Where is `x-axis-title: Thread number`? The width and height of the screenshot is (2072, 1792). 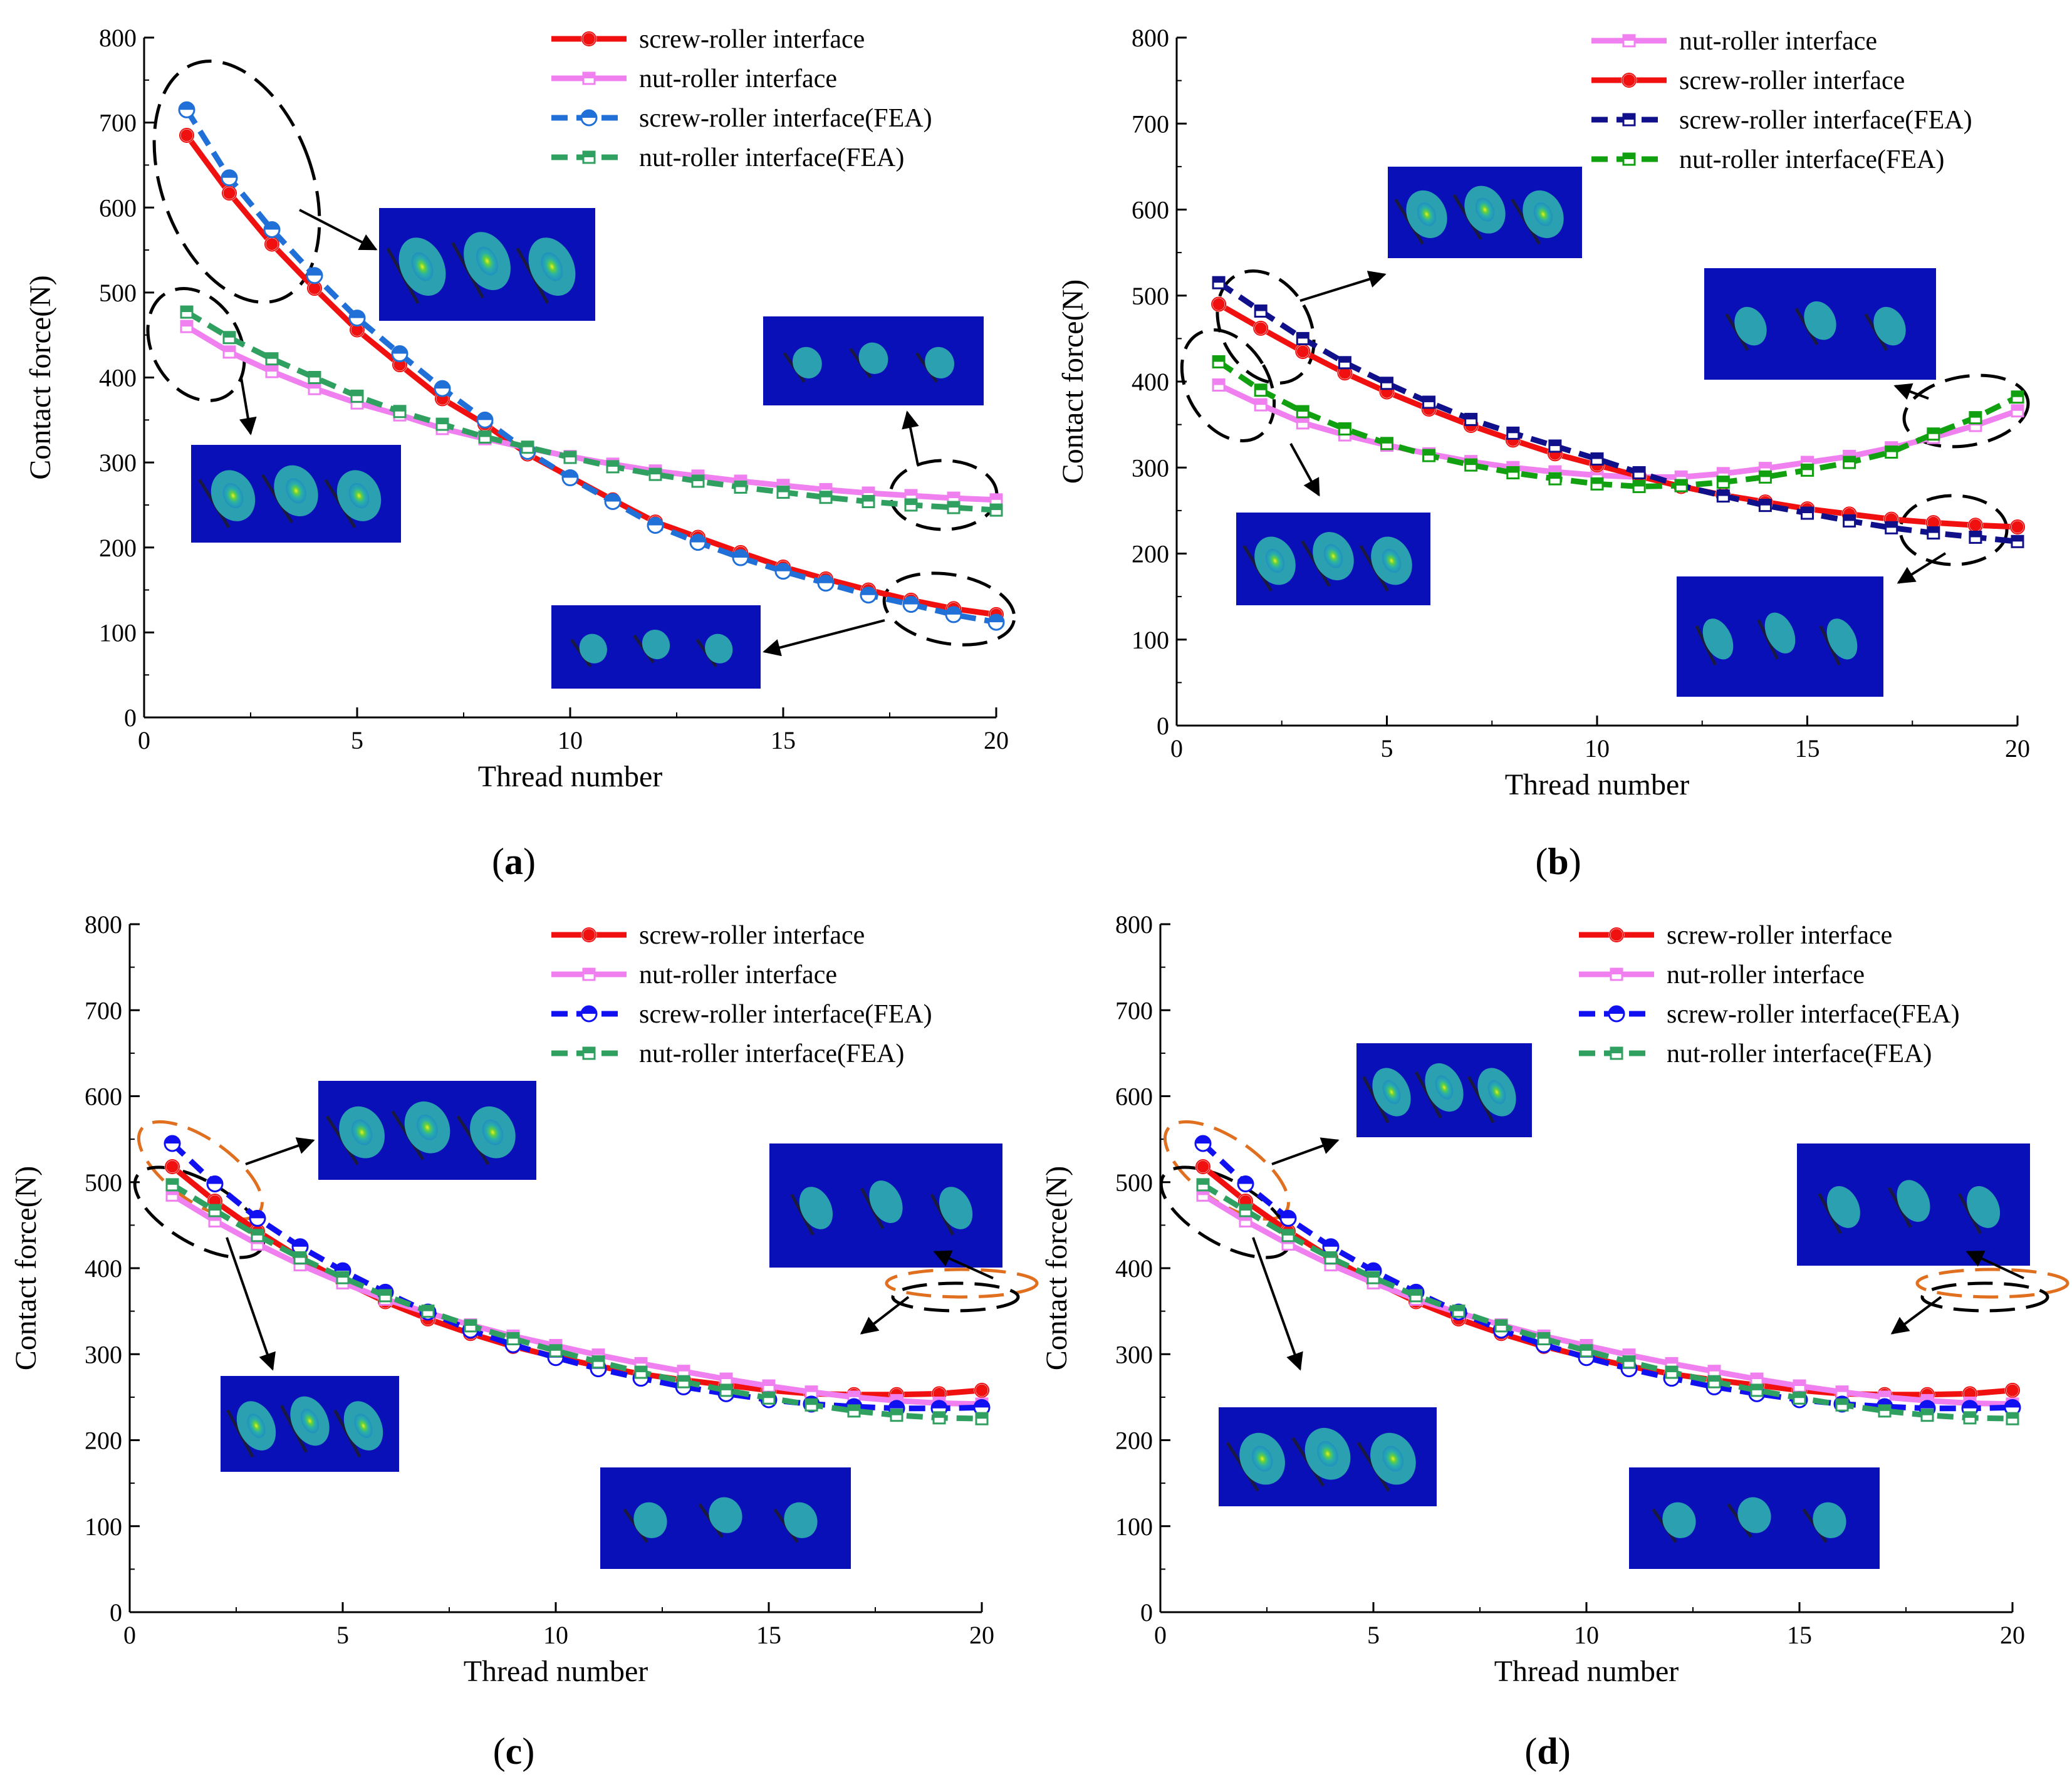 x-axis-title: Thread number is located at coordinates (556, 1671).